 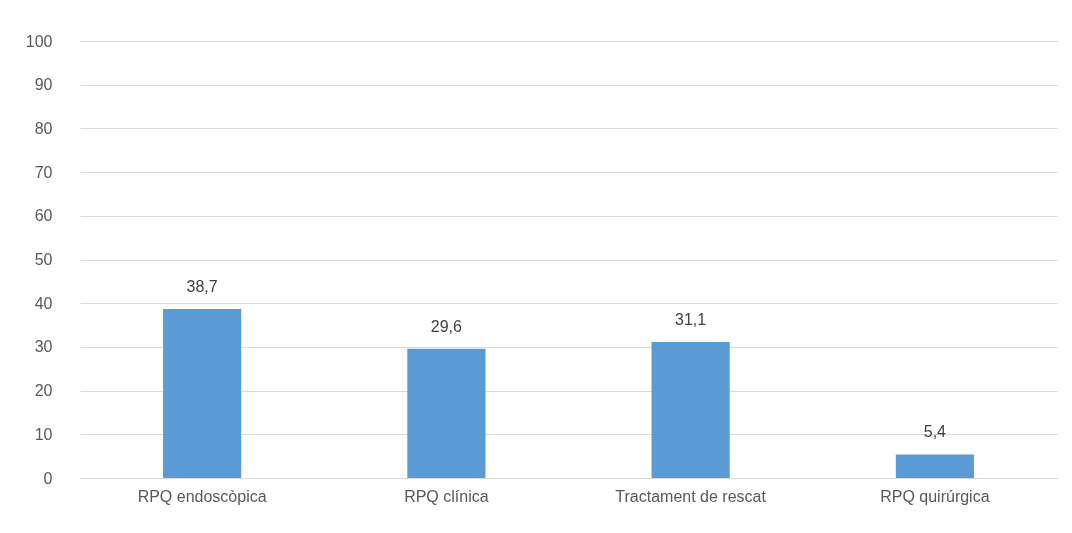 I want to click on x-tick-label: RPQ quirúrgica, so click(x=935, y=496).